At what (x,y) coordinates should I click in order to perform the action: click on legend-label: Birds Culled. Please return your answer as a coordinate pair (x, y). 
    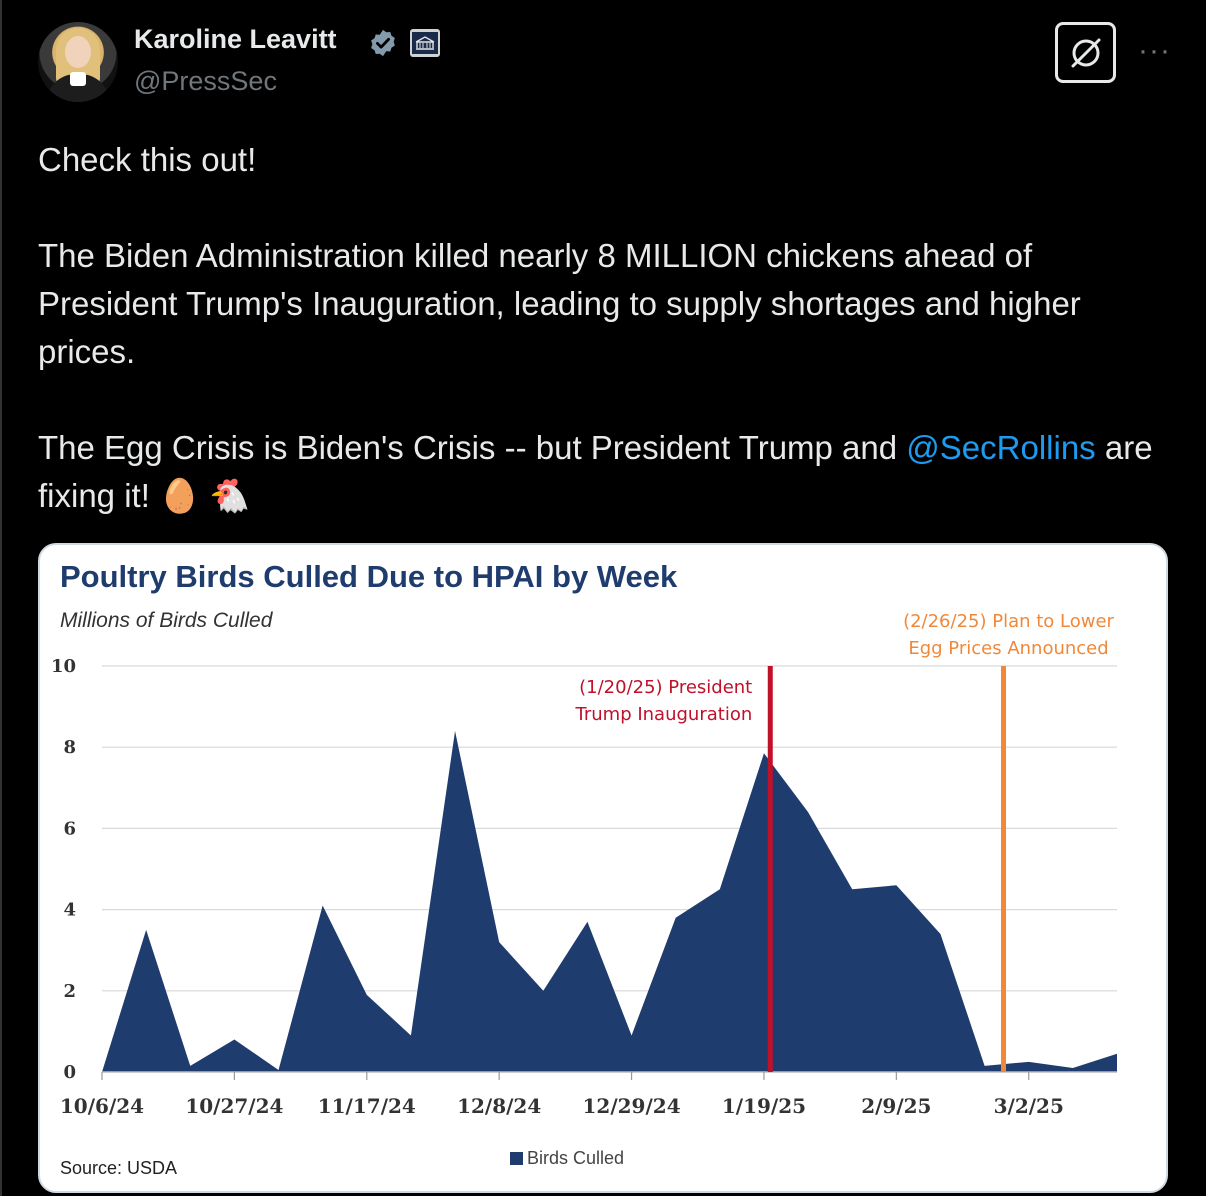
    Looking at the image, I should click on (576, 1158).